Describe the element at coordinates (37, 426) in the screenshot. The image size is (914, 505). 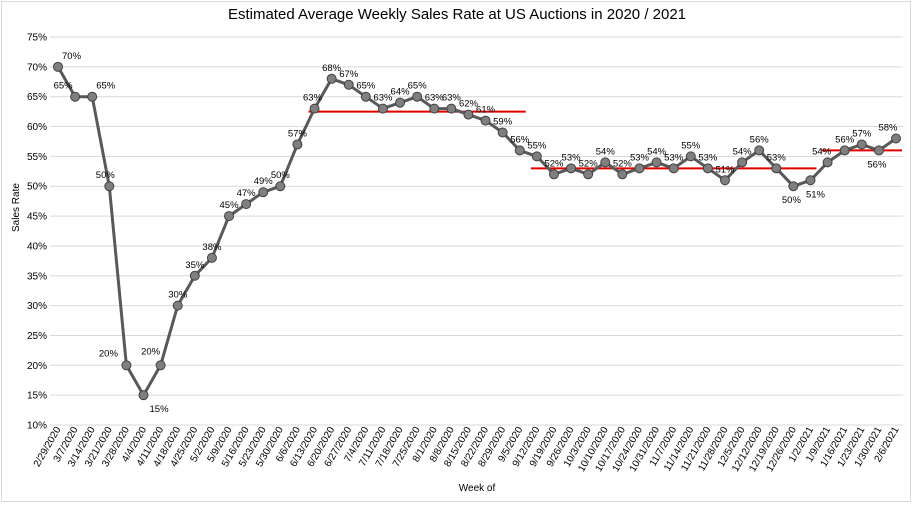
I see `y-tick-label: 10%` at that location.